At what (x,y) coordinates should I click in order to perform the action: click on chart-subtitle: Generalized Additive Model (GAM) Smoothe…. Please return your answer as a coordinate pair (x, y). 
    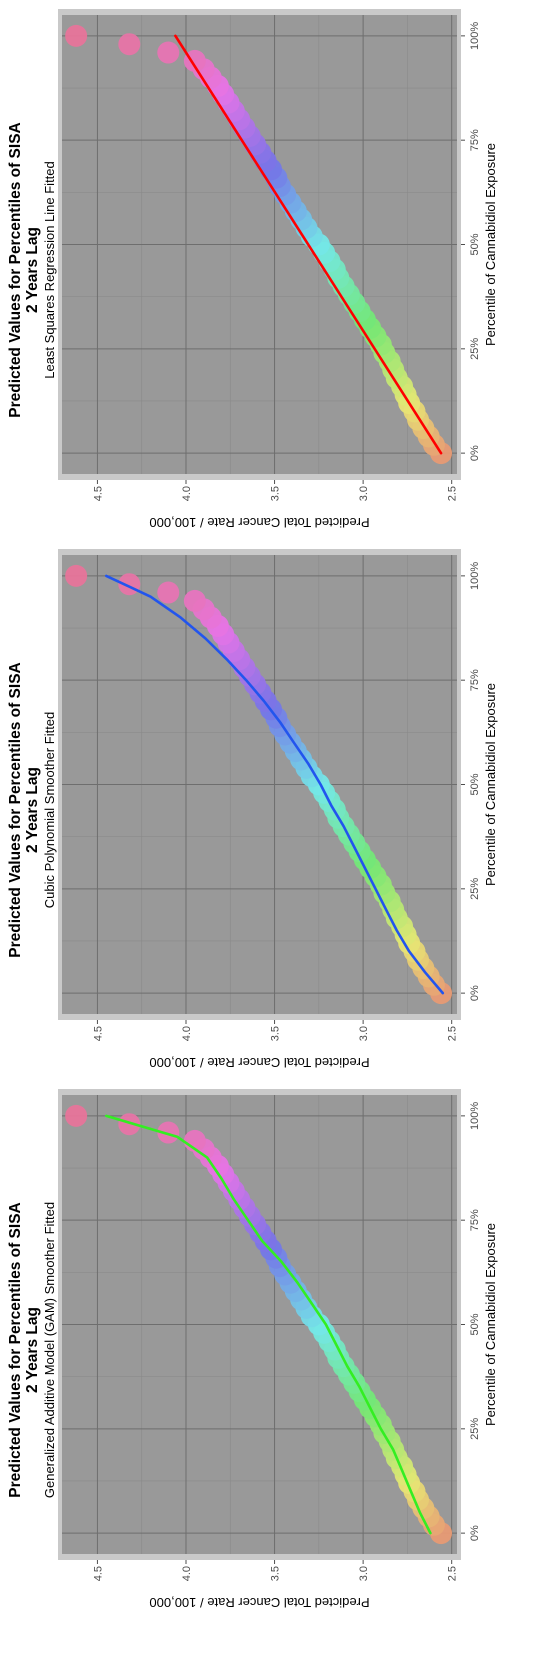
    Looking at the image, I should click on (49, 1350).